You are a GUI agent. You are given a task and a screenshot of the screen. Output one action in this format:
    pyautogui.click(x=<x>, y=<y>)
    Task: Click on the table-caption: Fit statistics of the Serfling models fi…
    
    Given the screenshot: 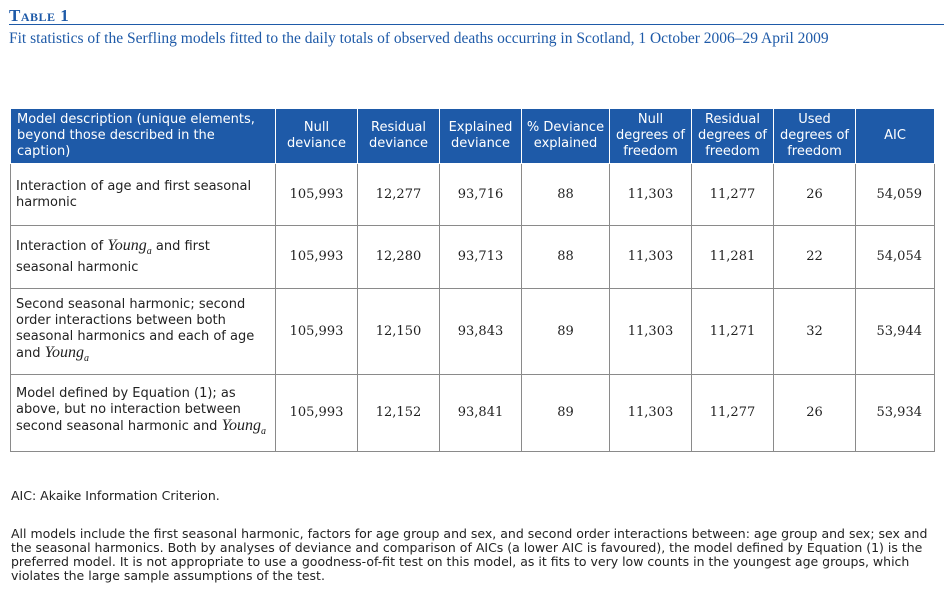 What is the action you would take?
    pyautogui.click(x=419, y=38)
    